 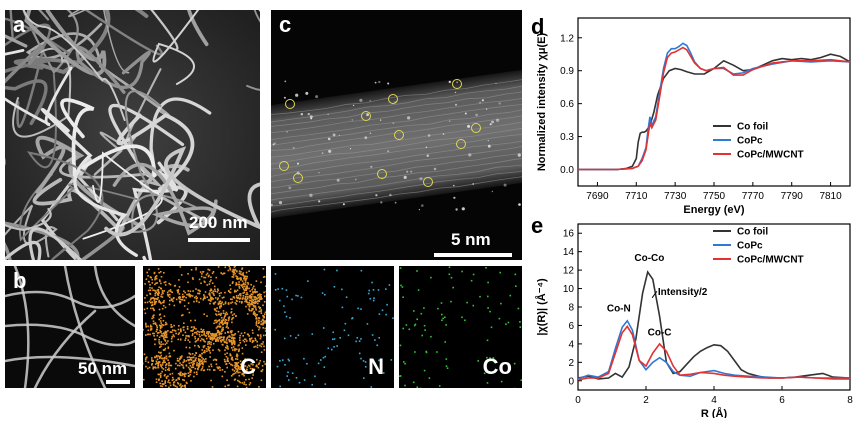 I want to click on haadf-fiber, so click(x=70, y=299).